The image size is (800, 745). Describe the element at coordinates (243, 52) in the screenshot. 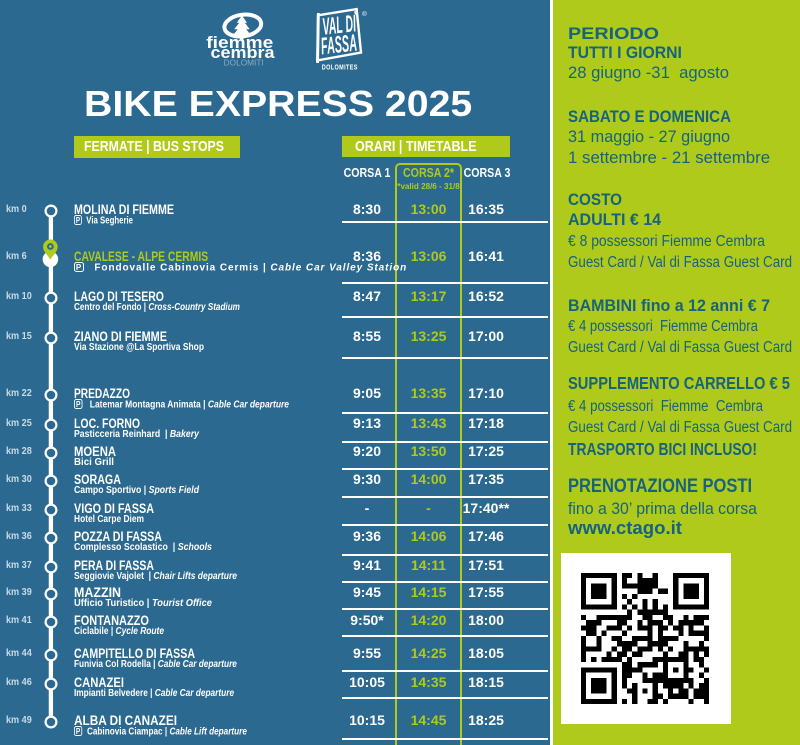

I see `svg-text: cembra` at that location.